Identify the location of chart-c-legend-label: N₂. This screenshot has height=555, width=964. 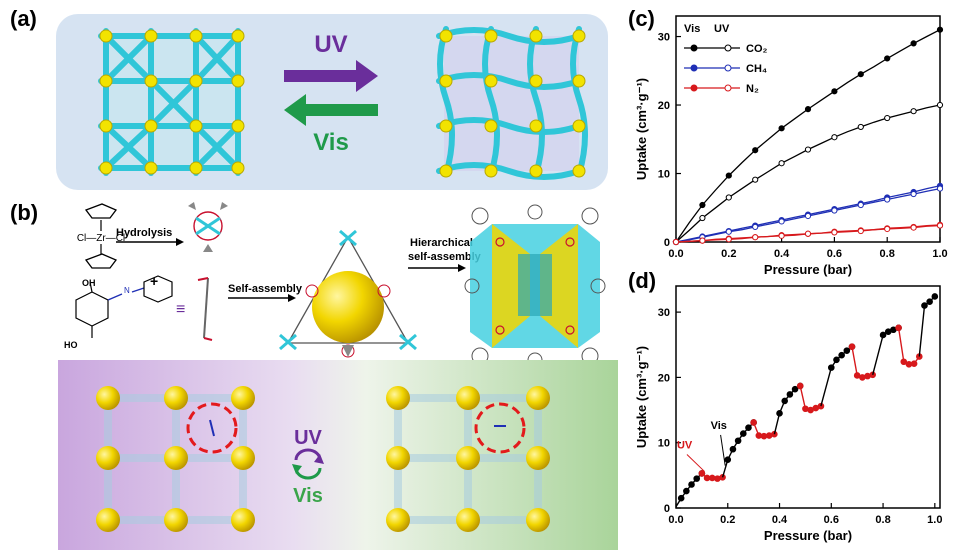
(752, 89).